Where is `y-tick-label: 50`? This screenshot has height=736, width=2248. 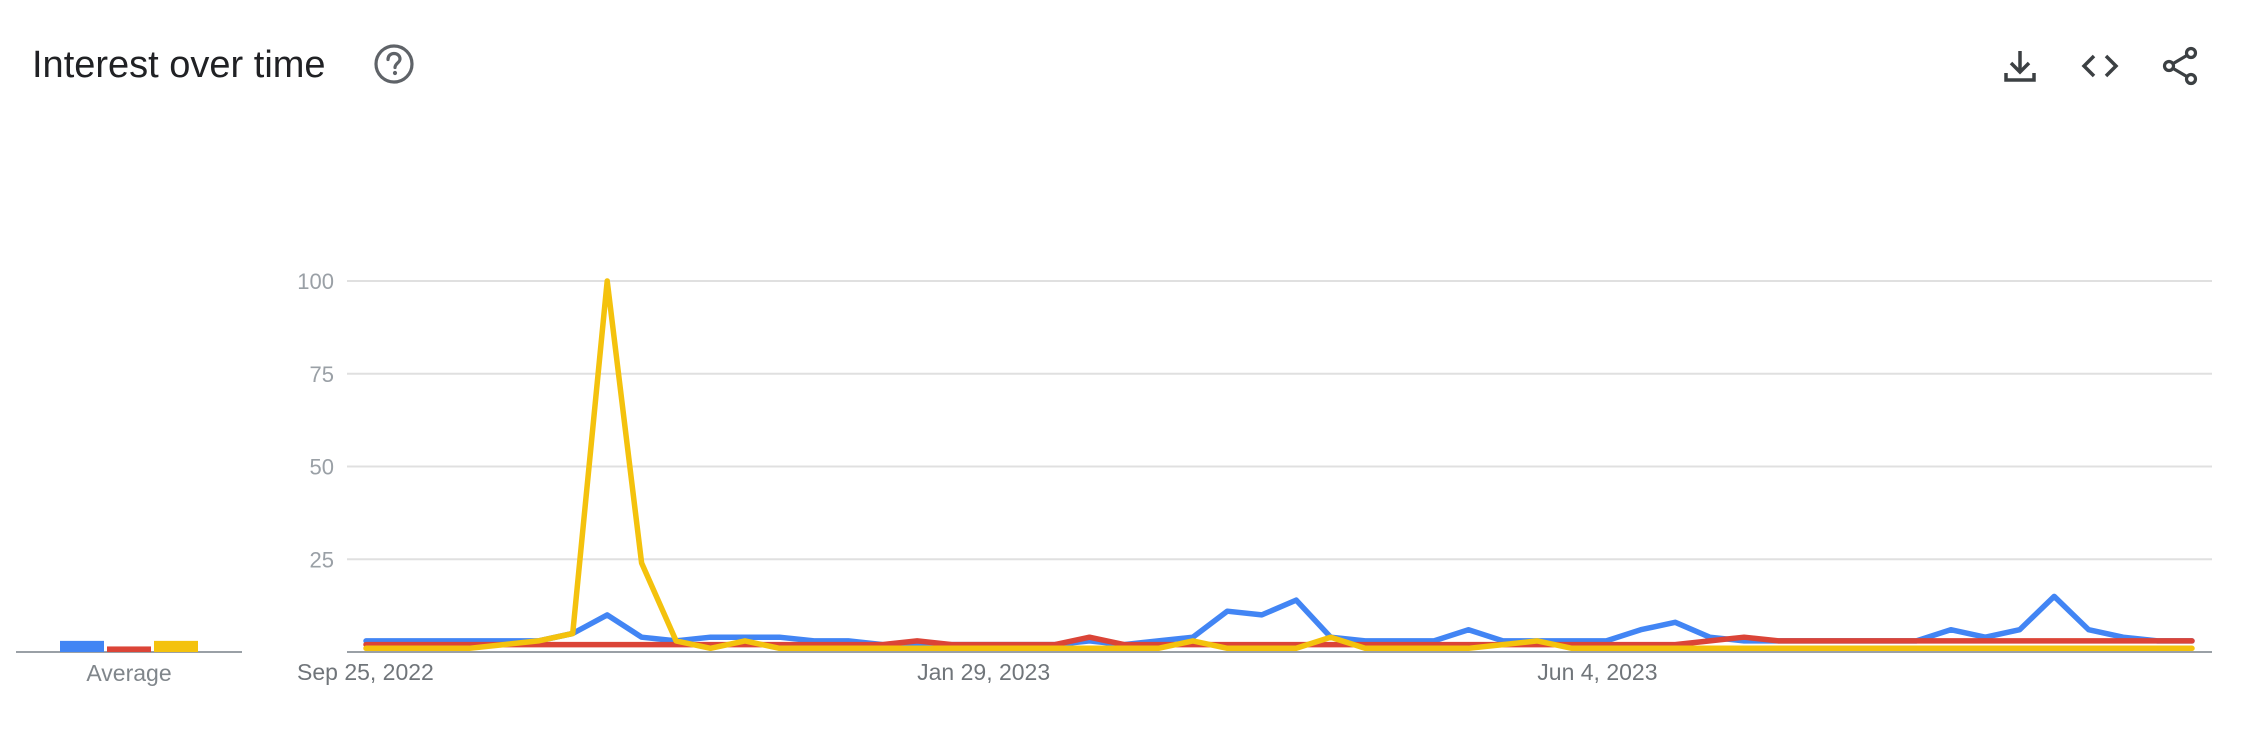 y-tick-label: 50 is located at coordinates (322, 467).